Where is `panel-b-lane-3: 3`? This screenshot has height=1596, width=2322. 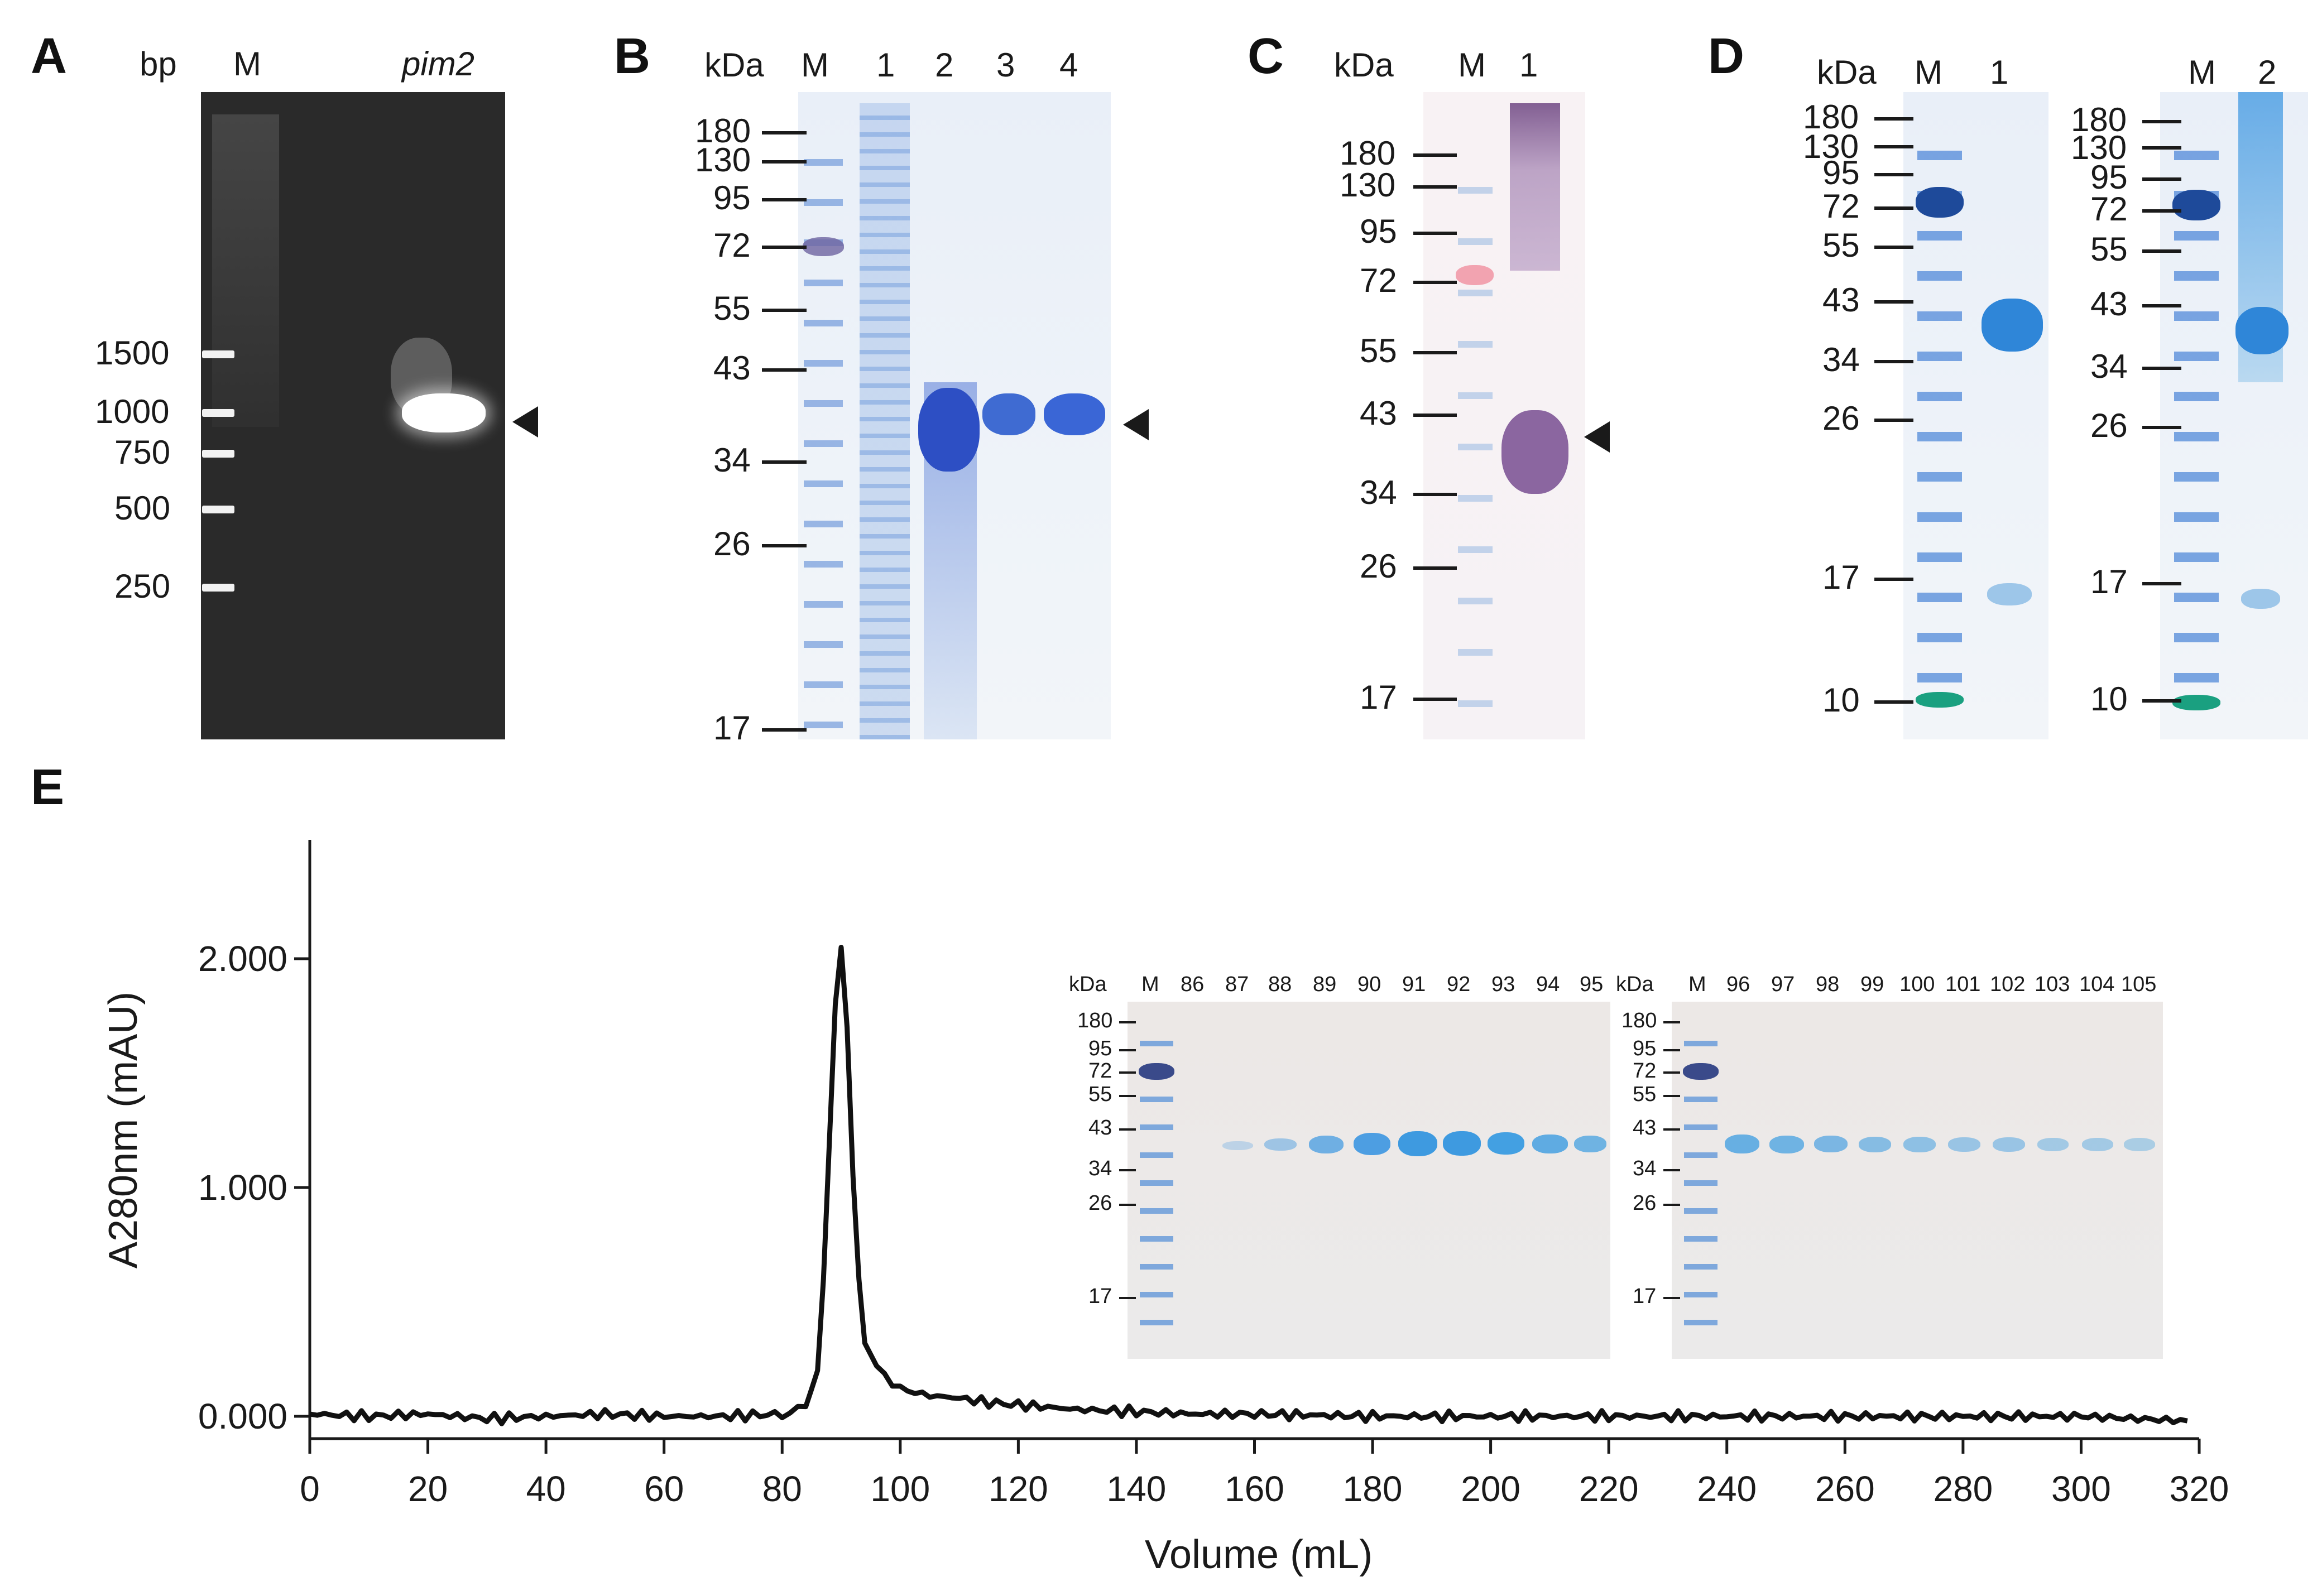
panel-b-lane-3: 3 is located at coordinates (1005, 65).